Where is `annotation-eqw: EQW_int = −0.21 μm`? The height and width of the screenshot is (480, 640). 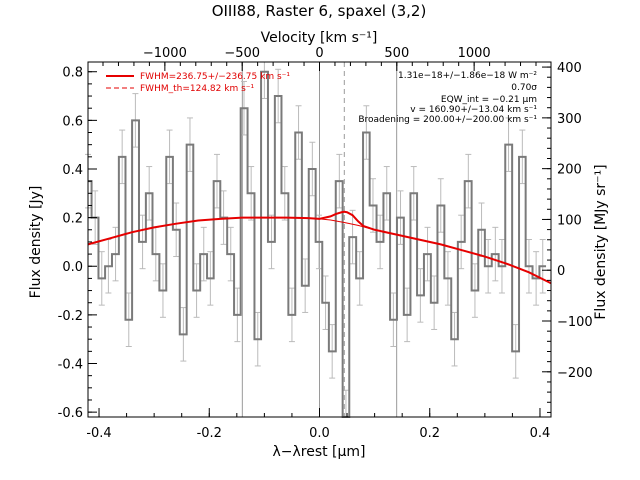 annotation-eqw: EQW_int = −0.21 μm is located at coordinates (489, 100).